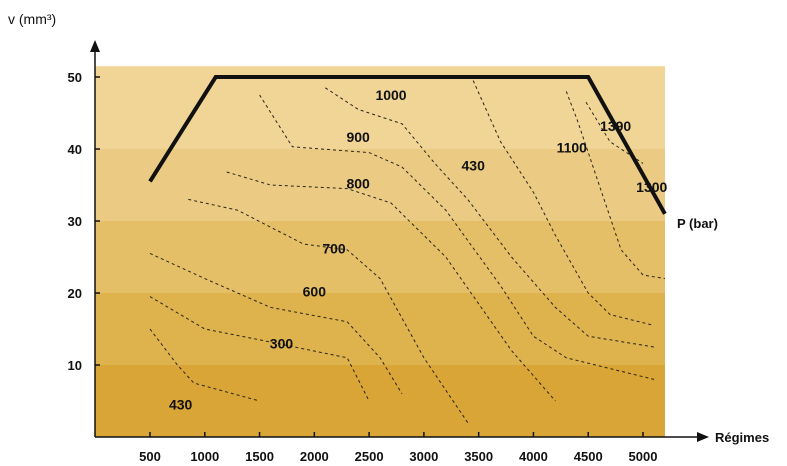 Image resolution: width=787 pixels, height=466 pixels. What do you see at coordinates (75, 293) in the screenshot?
I see `y-tick-label: 20` at bounding box center [75, 293].